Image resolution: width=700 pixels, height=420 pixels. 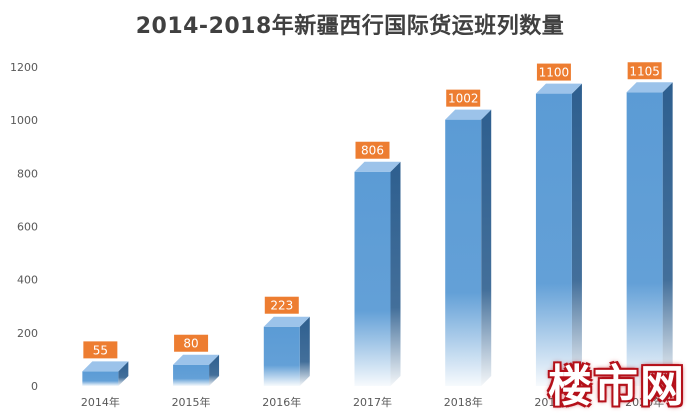 What do you see at coordinates (27, 173) in the screenshot?
I see `y-tick-label: 800` at bounding box center [27, 173].